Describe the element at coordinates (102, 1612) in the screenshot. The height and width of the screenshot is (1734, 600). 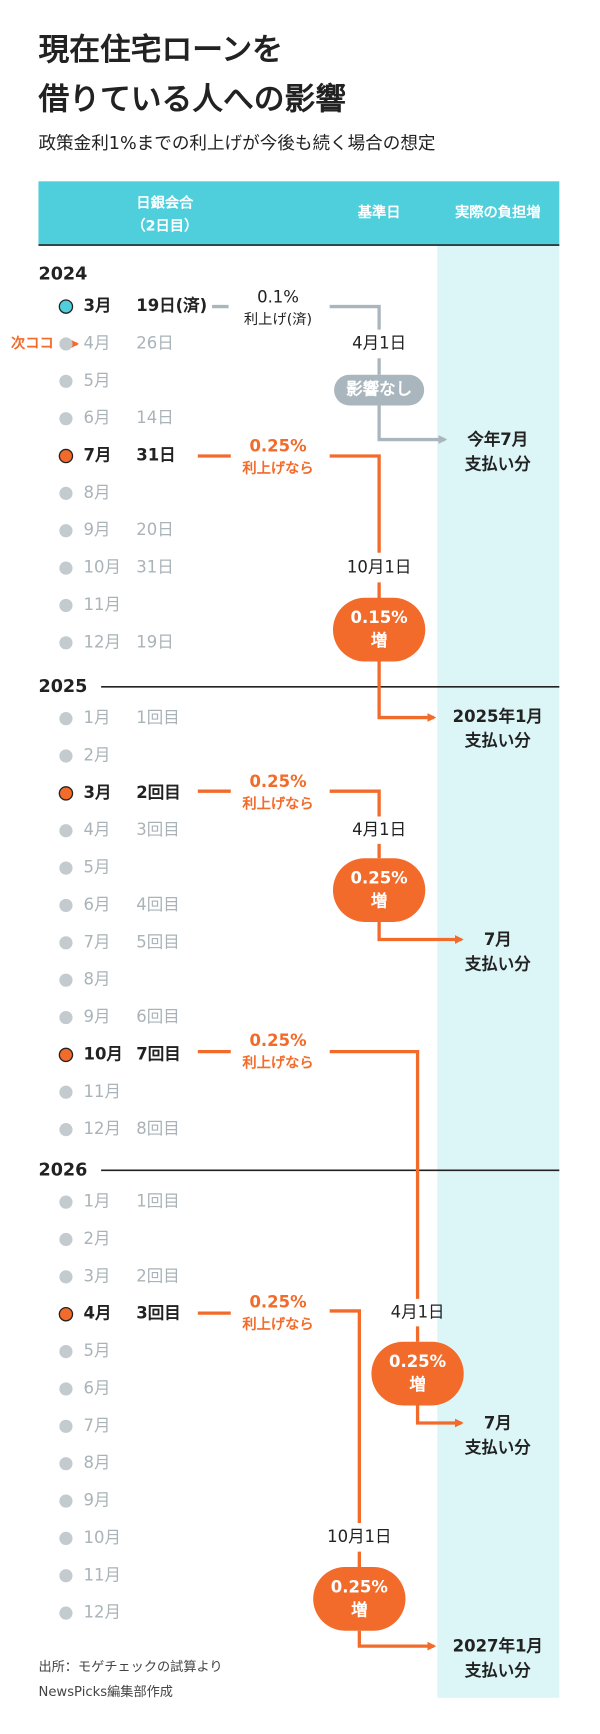
I see `meeting-month: 12月` at that location.